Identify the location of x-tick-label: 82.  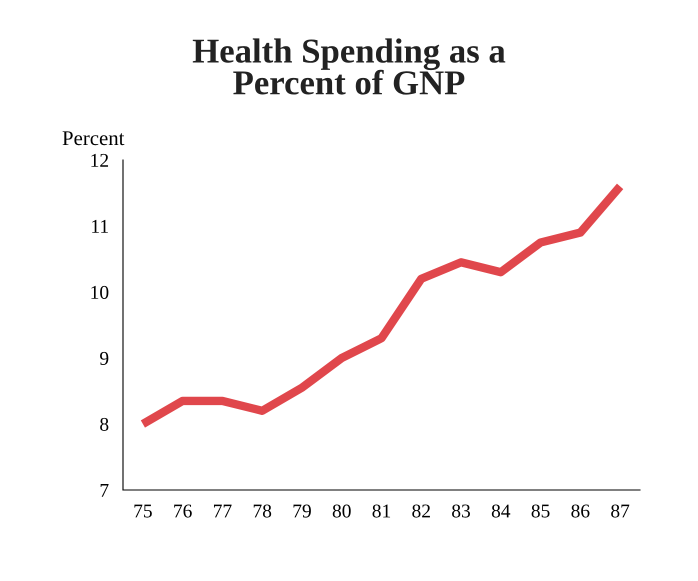
(421, 511).